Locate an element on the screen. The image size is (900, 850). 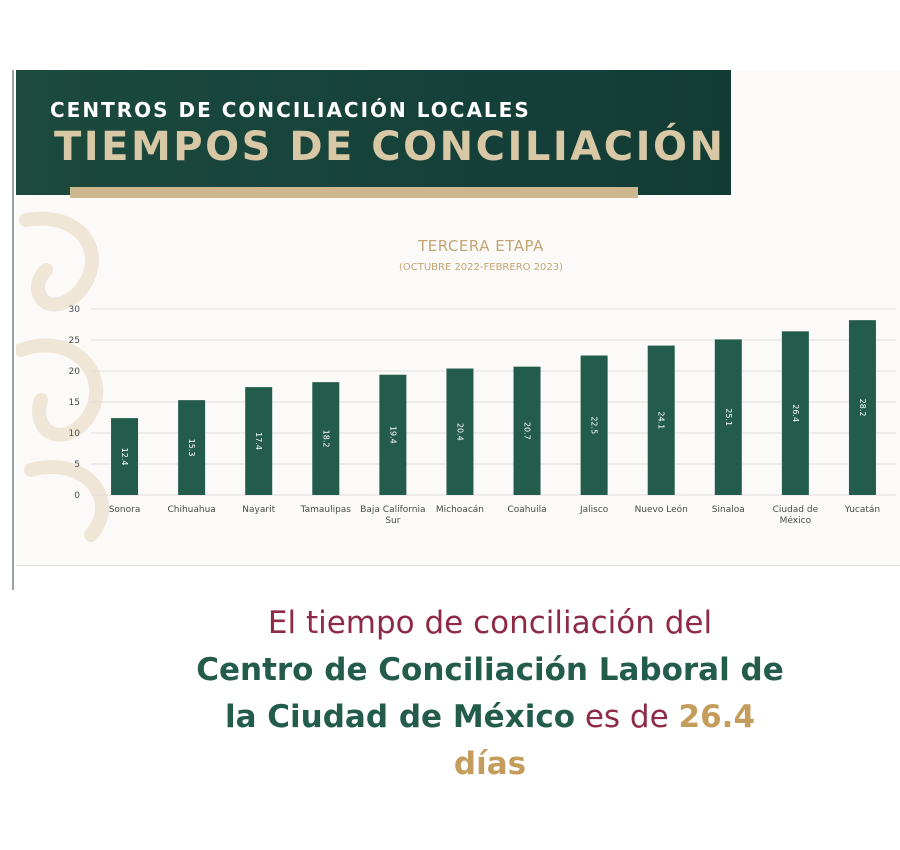
bar-value-label: 26.4 is located at coordinates (795, 413).